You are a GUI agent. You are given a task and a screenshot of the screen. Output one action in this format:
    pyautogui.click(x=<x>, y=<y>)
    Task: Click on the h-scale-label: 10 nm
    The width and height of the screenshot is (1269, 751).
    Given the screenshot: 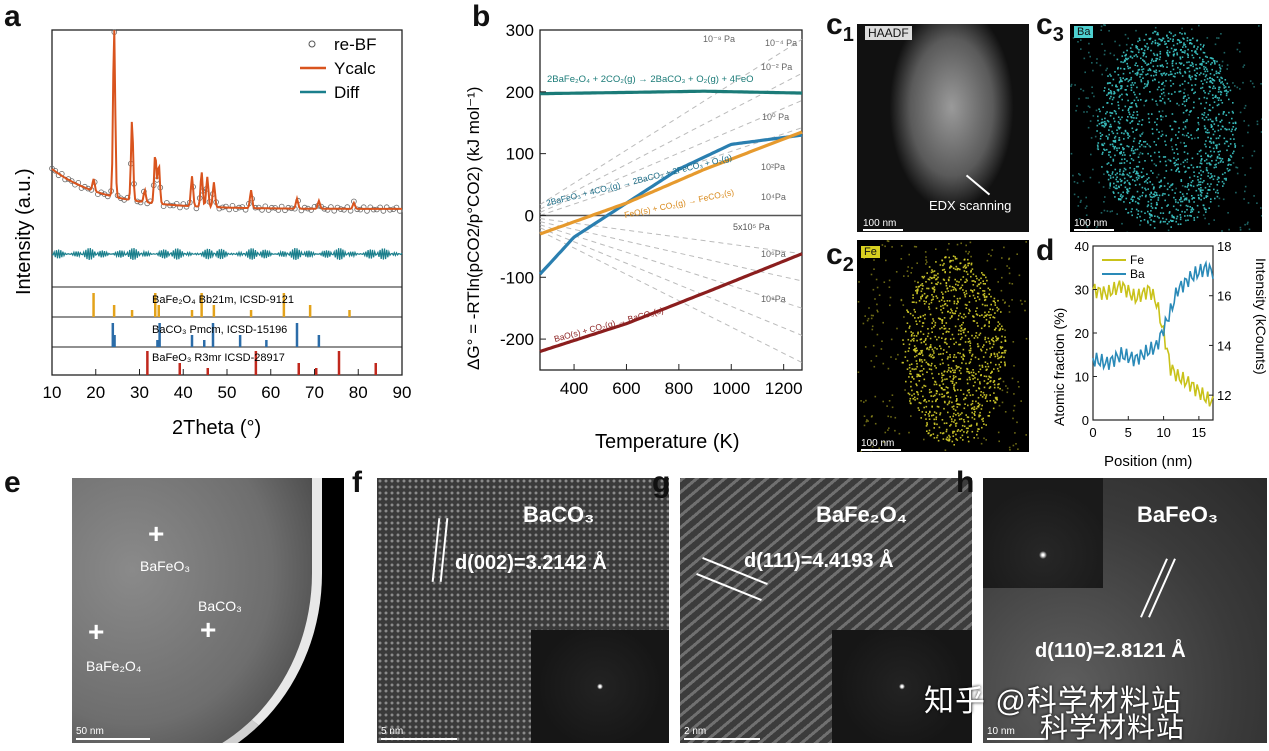 What is the action you would take?
    pyautogui.click(x=1001, y=731)
    